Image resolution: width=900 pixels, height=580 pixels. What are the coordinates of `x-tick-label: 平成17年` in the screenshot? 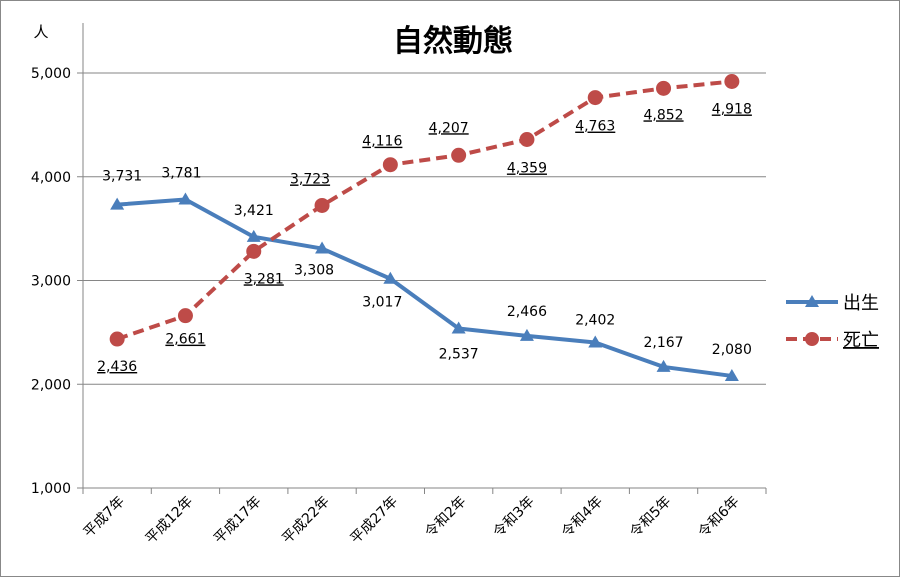 It's located at (238, 521).